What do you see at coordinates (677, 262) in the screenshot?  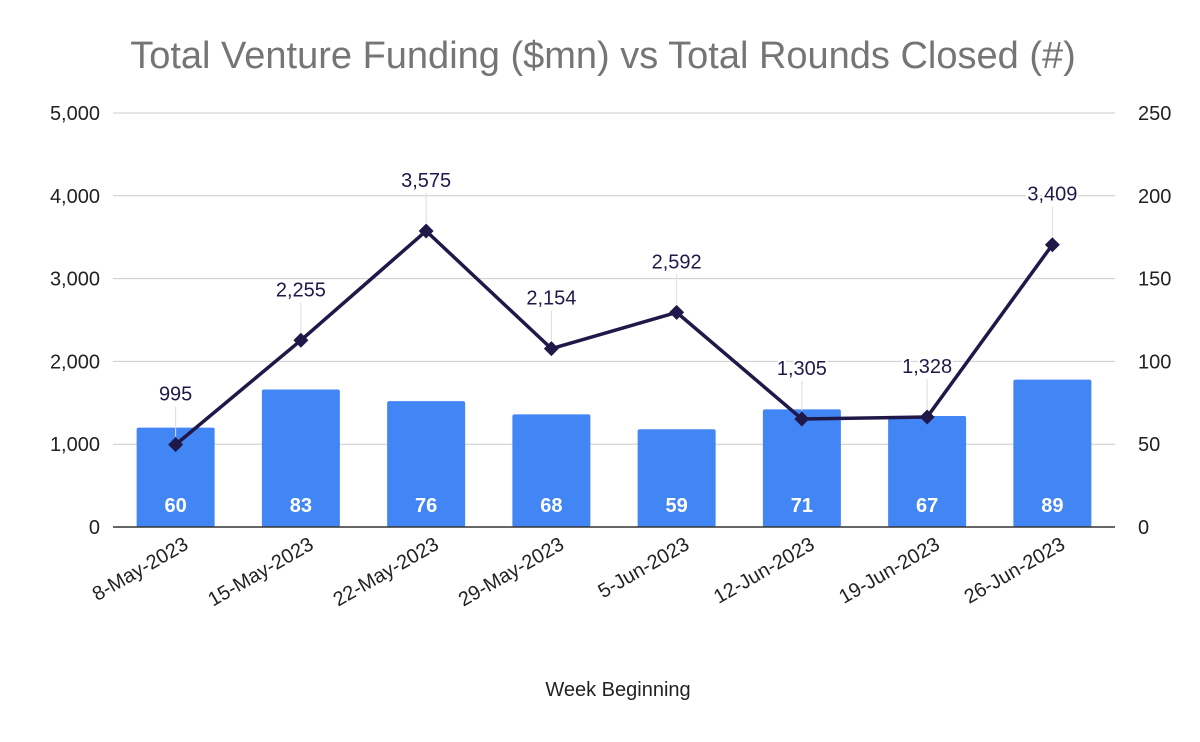 I see `line-data-label: 2,592` at bounding box center [677, 262].